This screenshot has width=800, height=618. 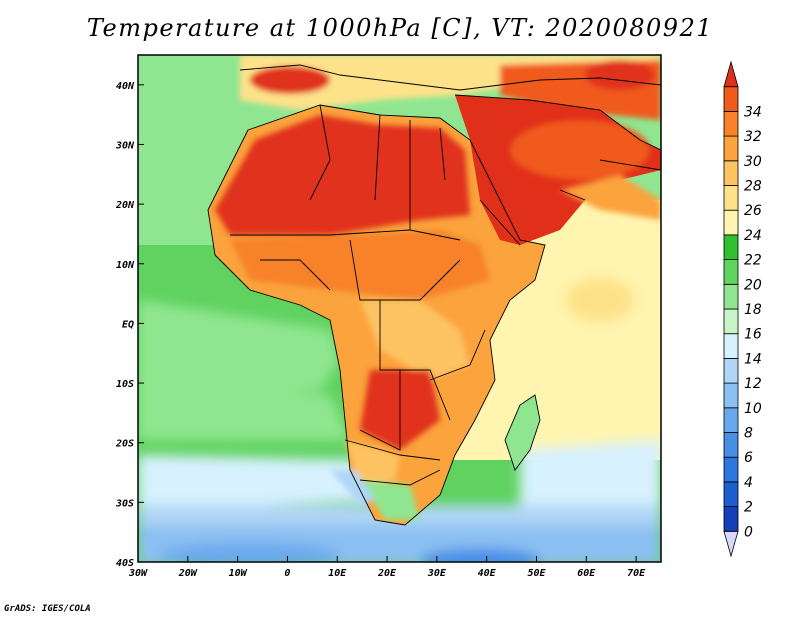 What do you see at coordinates (238, 573) in the screenshot?
I see `lon-tick-label: 10W` at bounding box center [238, 573].